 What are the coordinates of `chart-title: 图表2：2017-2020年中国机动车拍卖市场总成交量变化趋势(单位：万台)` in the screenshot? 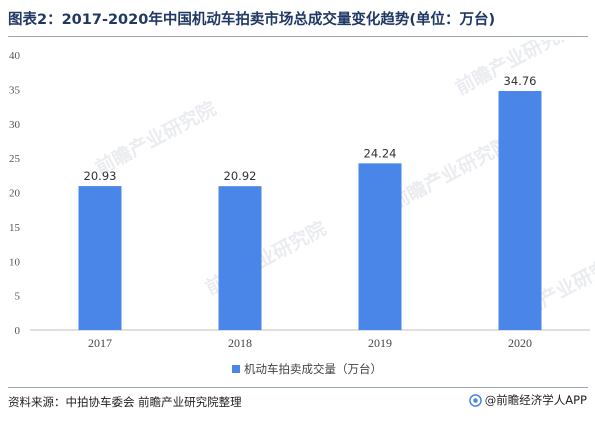 It's located at (252, 20).